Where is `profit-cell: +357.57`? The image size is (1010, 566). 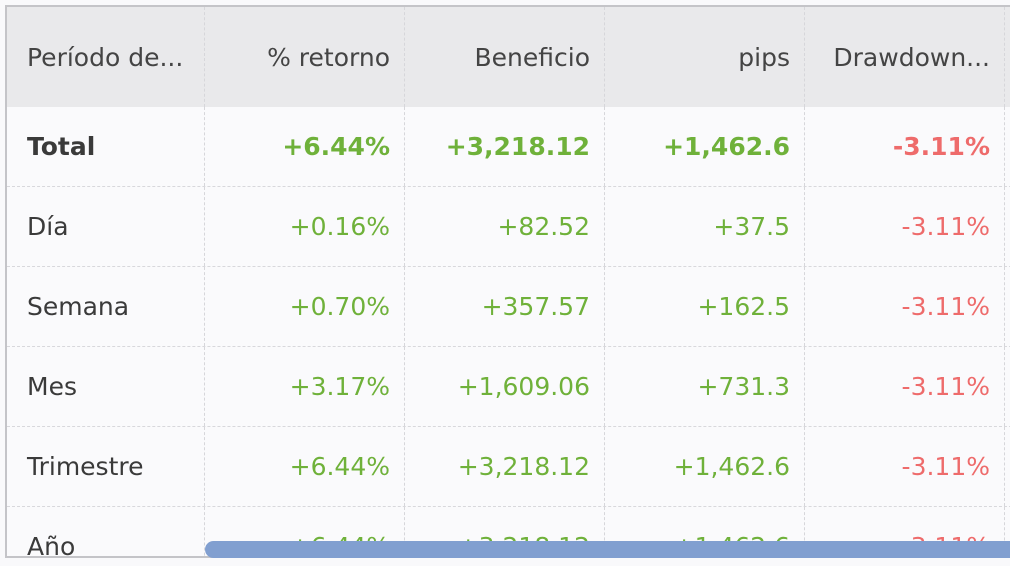
profit-cell: +357.57 is located at coordinates (505, 306).